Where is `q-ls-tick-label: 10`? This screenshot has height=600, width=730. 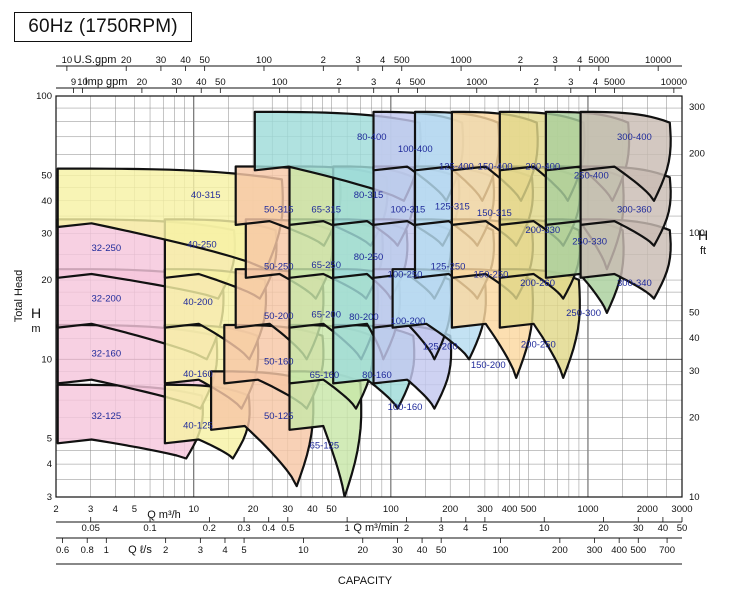 q-ls-tick-label: 10 is located at coordinates (303, 550).